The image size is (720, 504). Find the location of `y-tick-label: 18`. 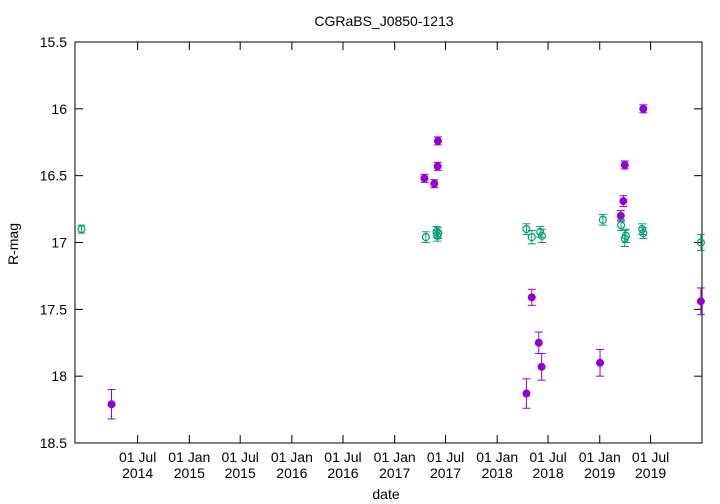

y-tick-label: 18 is located at coordinates (59, 376).